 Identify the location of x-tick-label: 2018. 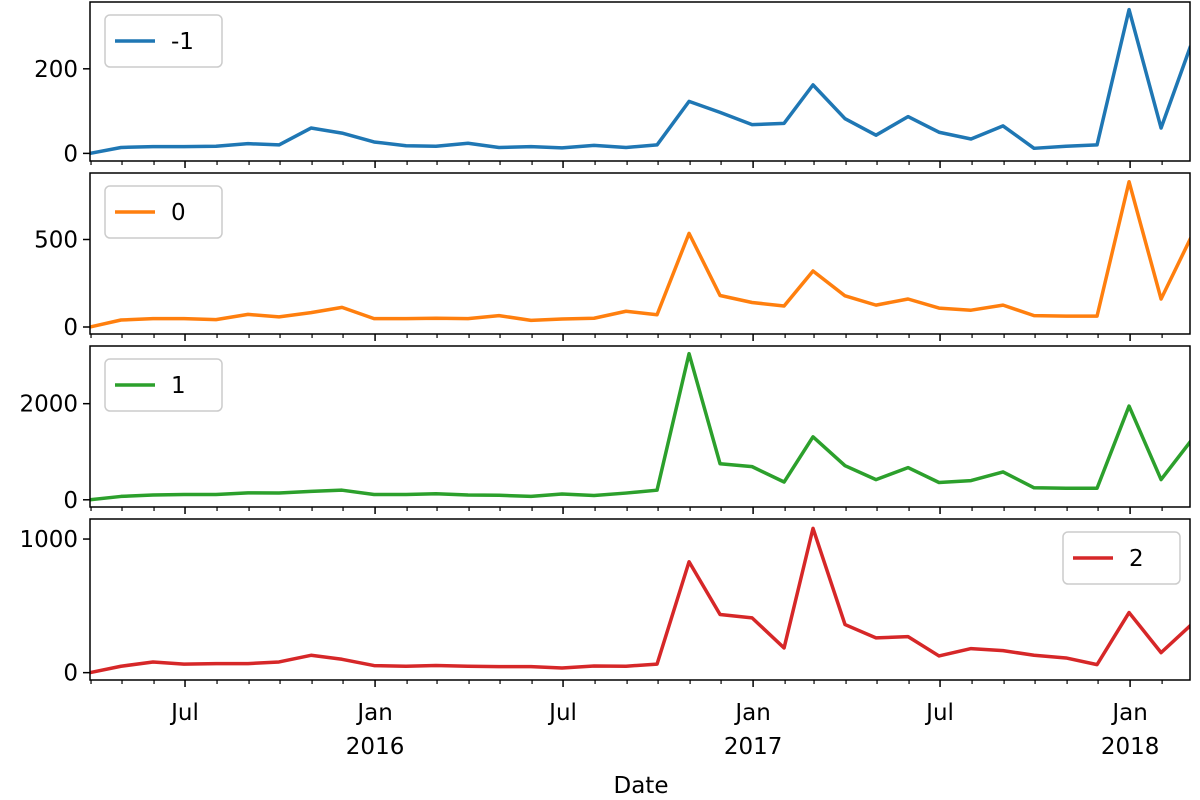
(1130, 747).